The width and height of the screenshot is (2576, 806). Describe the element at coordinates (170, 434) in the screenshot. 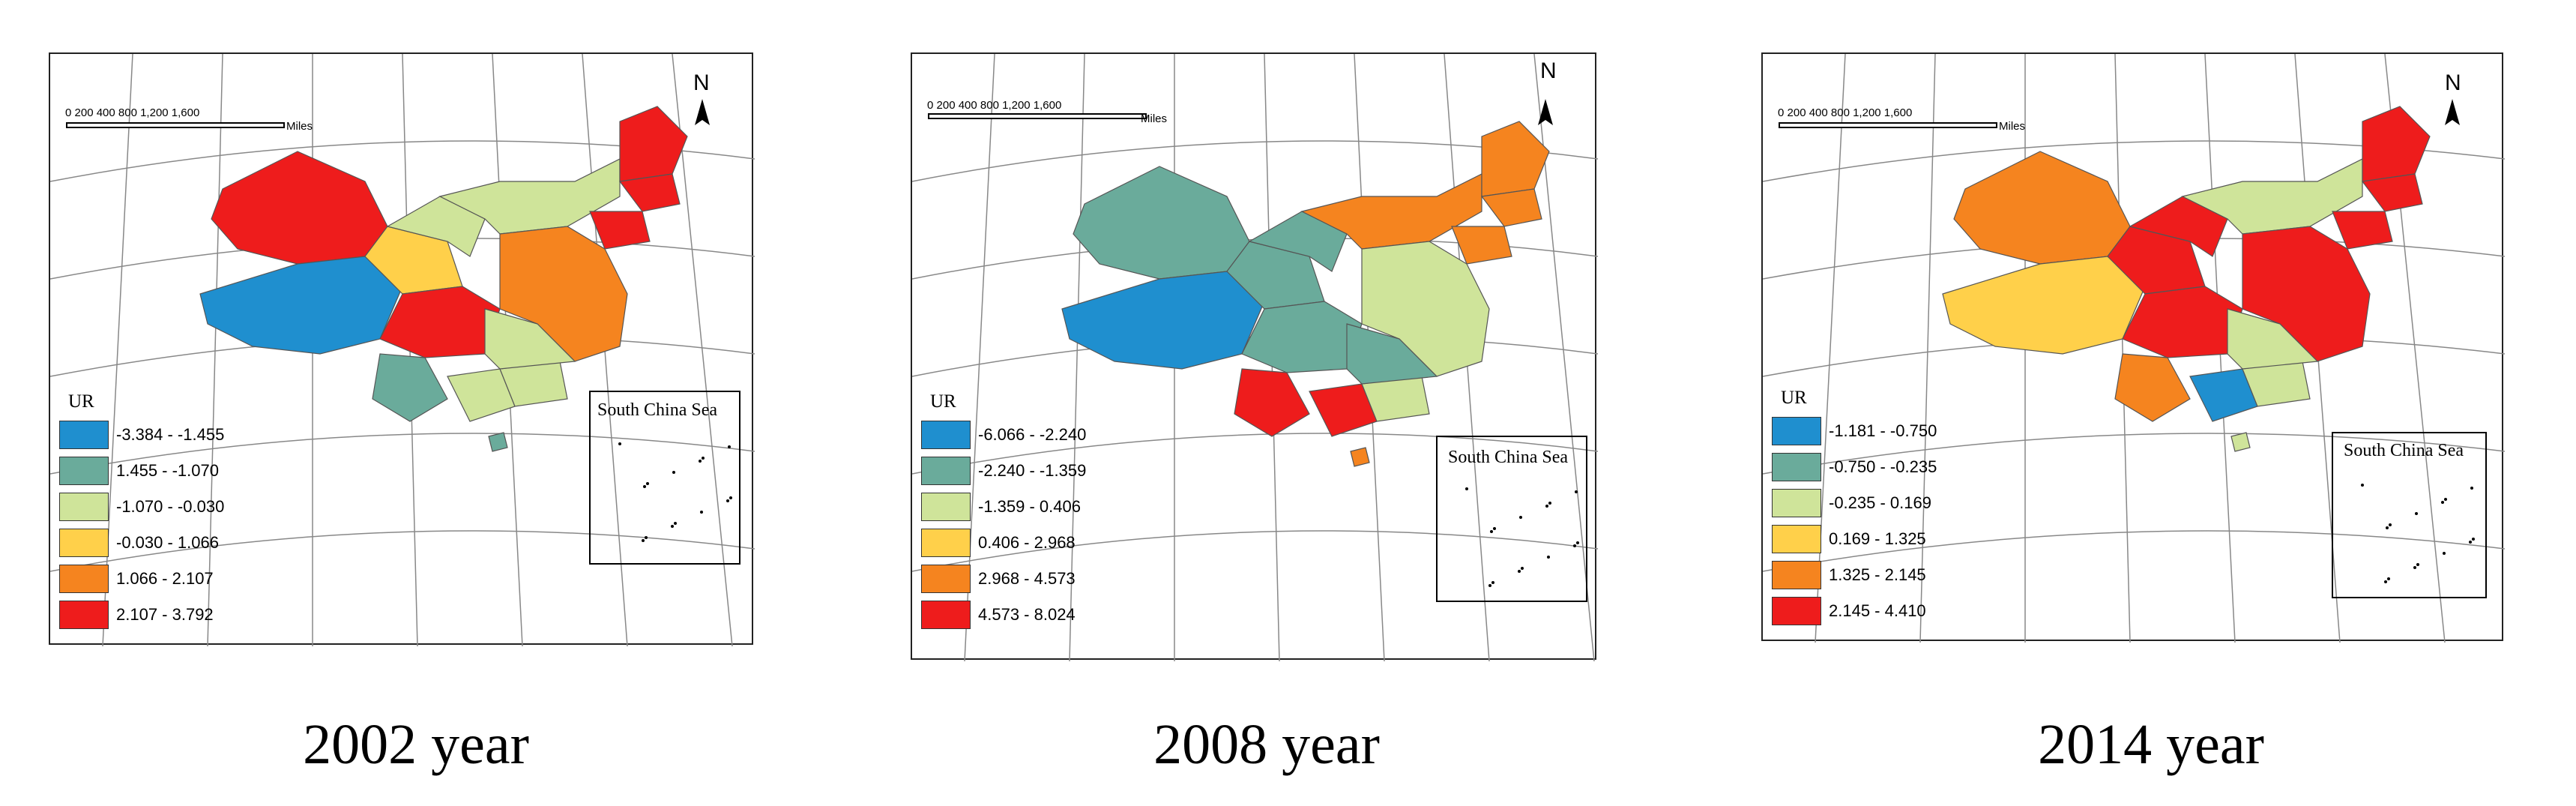

I see `legend-label: -3.384 - -1.455` at that location.